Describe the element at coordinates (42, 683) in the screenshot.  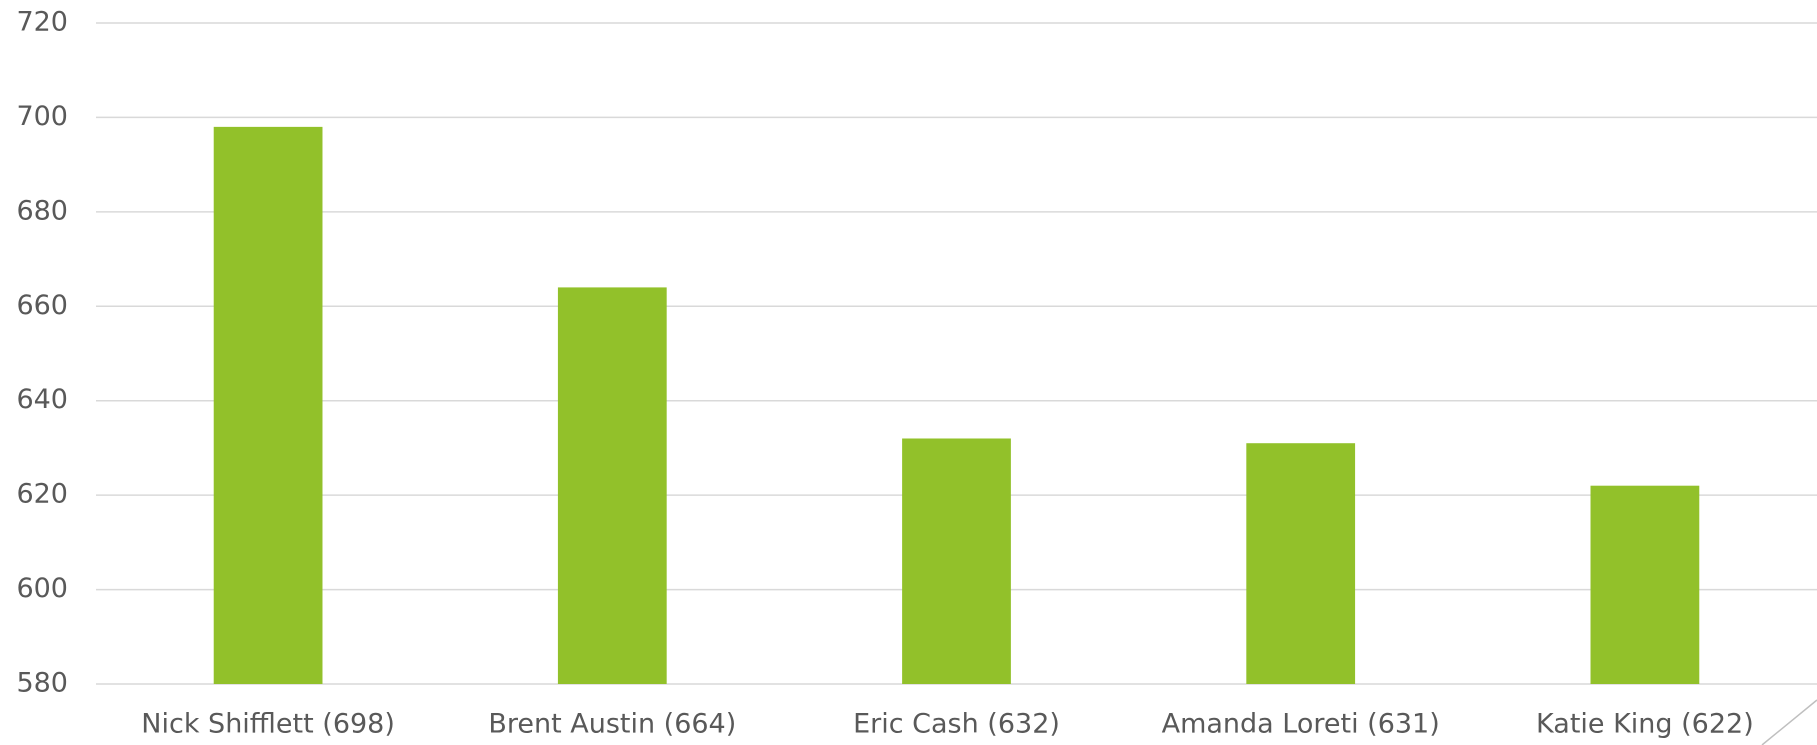
I see `y-tick-label: 580` at that location.